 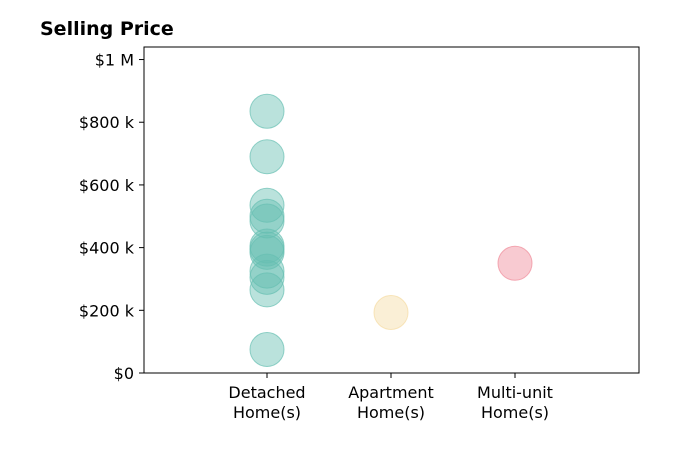 What do you see at coordinates (515, 402) in the screenshot?
I see `x-tick-label: Multi-unit Home(s)` at bounding box center [515, 402].